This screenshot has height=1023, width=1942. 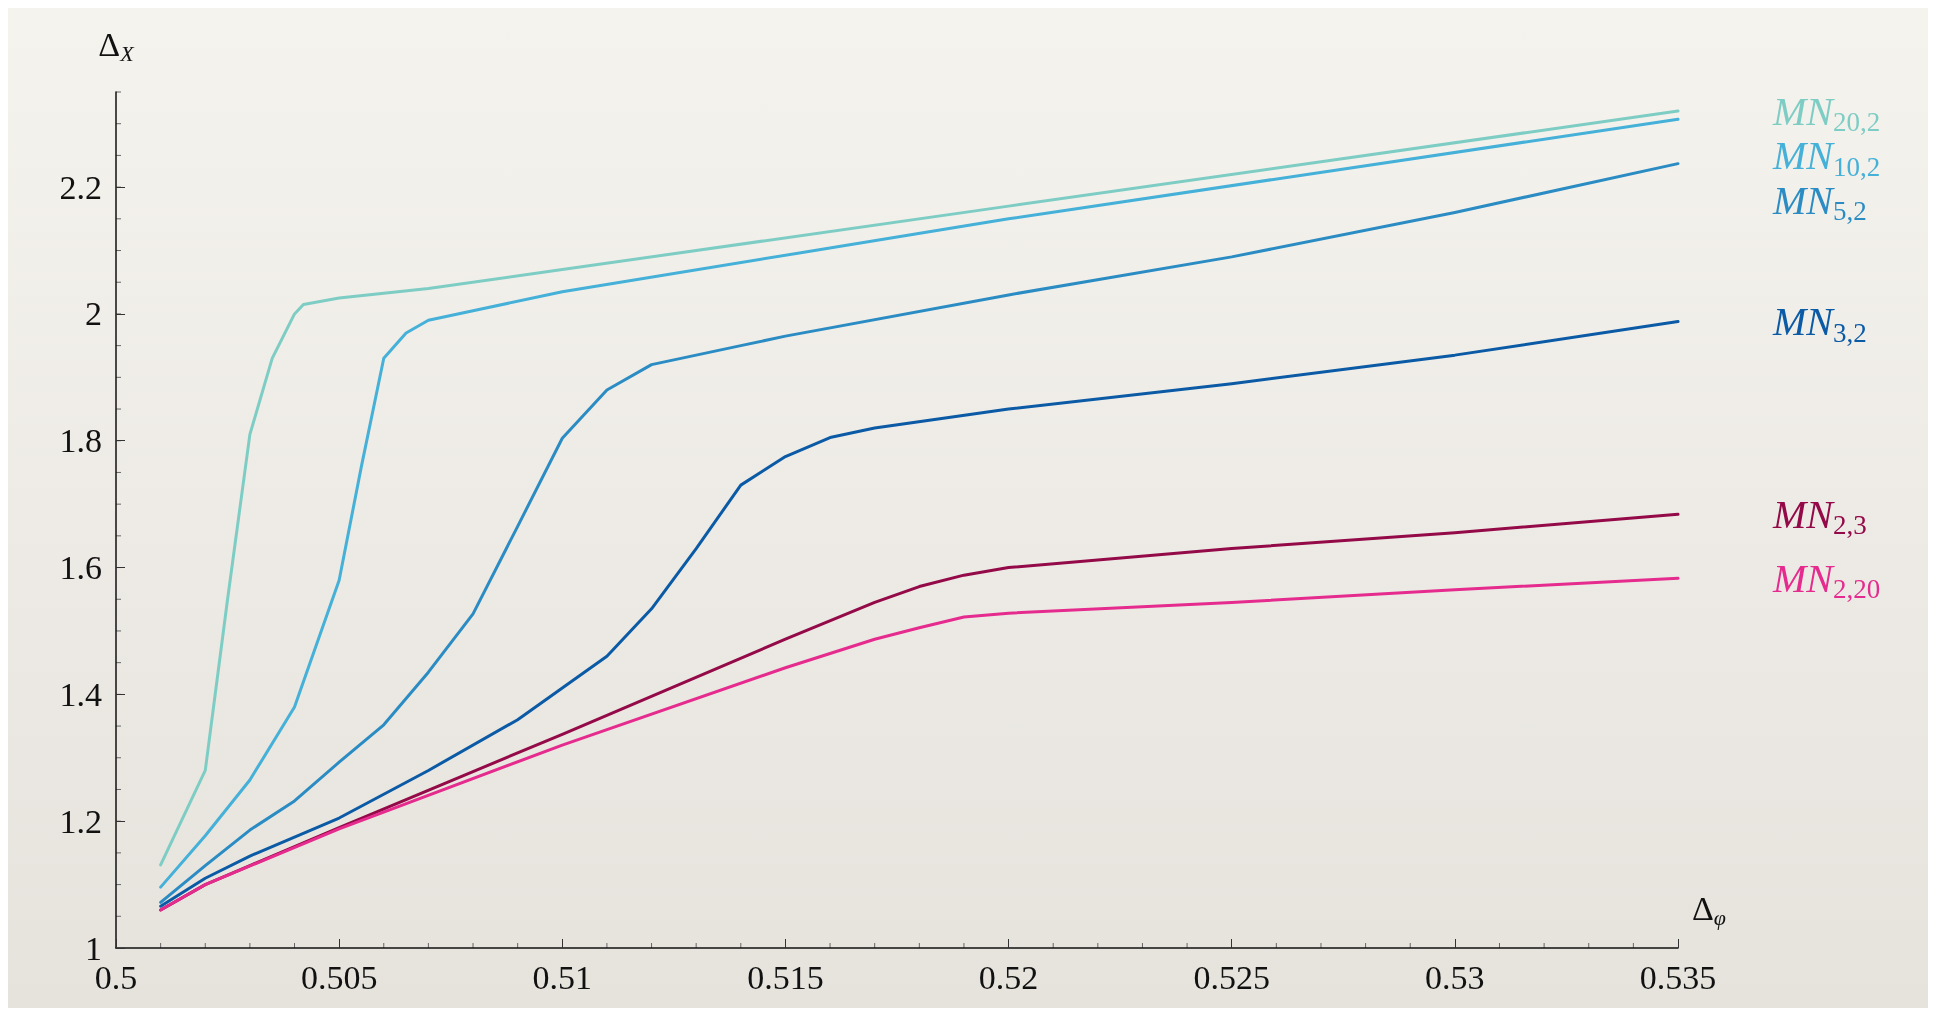 I want to click on x-tick-label: 0.535, so click(x=1678, y=977).